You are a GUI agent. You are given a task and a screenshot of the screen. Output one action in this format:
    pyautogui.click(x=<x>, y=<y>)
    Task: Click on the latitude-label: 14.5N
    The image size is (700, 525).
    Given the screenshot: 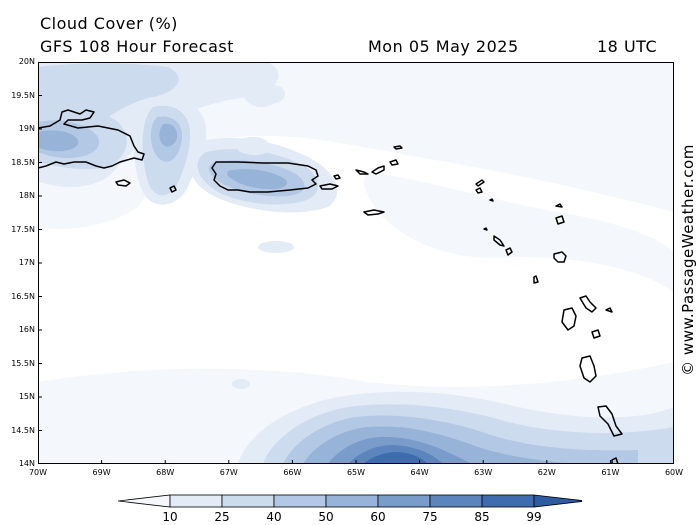 What is the action you would take?
    pyautogui.click(x=23, y=430)
    